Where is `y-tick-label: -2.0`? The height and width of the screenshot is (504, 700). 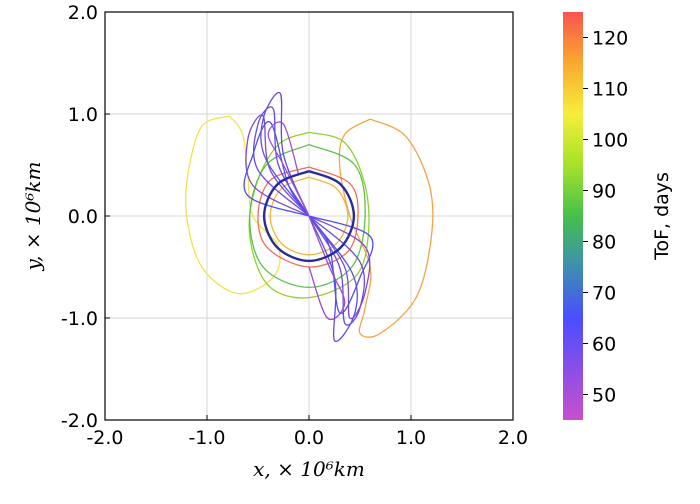
y-tick-label: -2.0 is located at coordinates (79, 421).